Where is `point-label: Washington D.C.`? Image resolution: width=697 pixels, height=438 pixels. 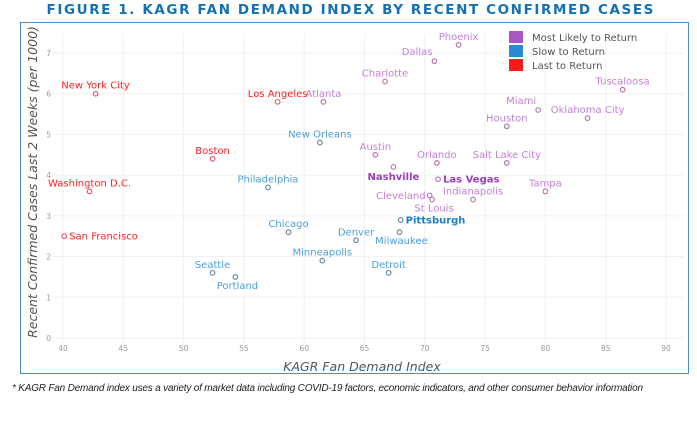 point-label: Washington D.C. is located at coordinates (89, 183).